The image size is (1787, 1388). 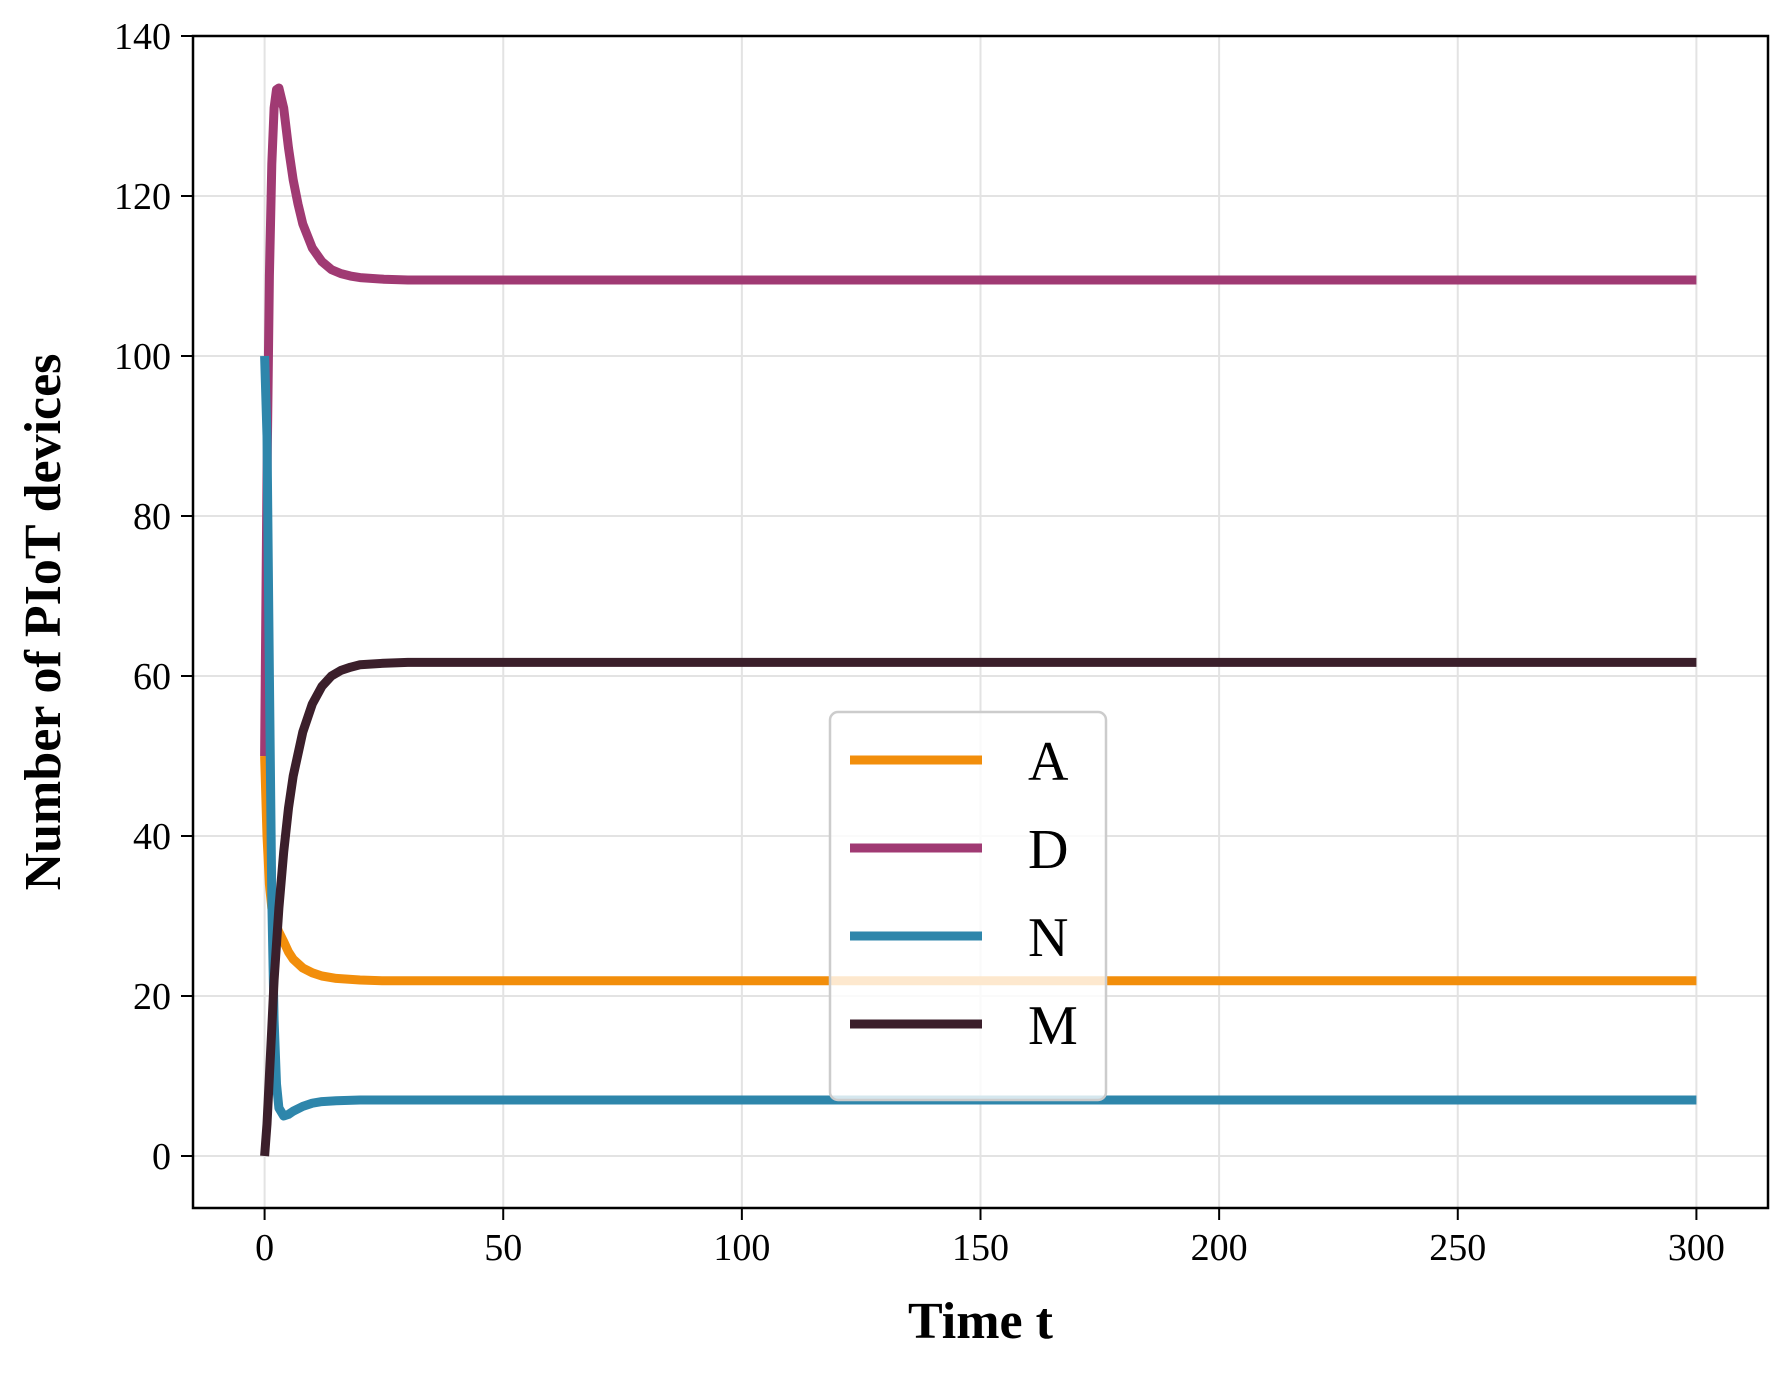 What do you see at coordinates (741, 1248) in the screenshot?
I see `x-tick-label: 100` at bounding box center [741, 1248].